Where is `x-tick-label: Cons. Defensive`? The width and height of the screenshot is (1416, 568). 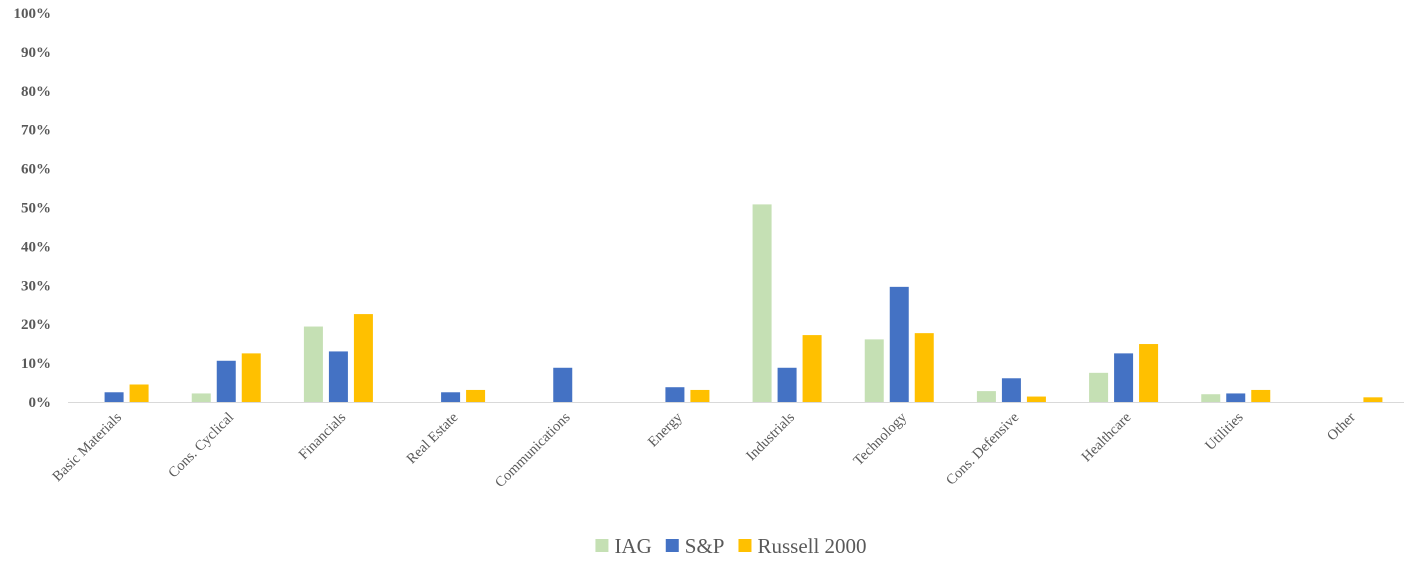
x-tick-label: Cons. Defensive is located at coordinates (982, 449).